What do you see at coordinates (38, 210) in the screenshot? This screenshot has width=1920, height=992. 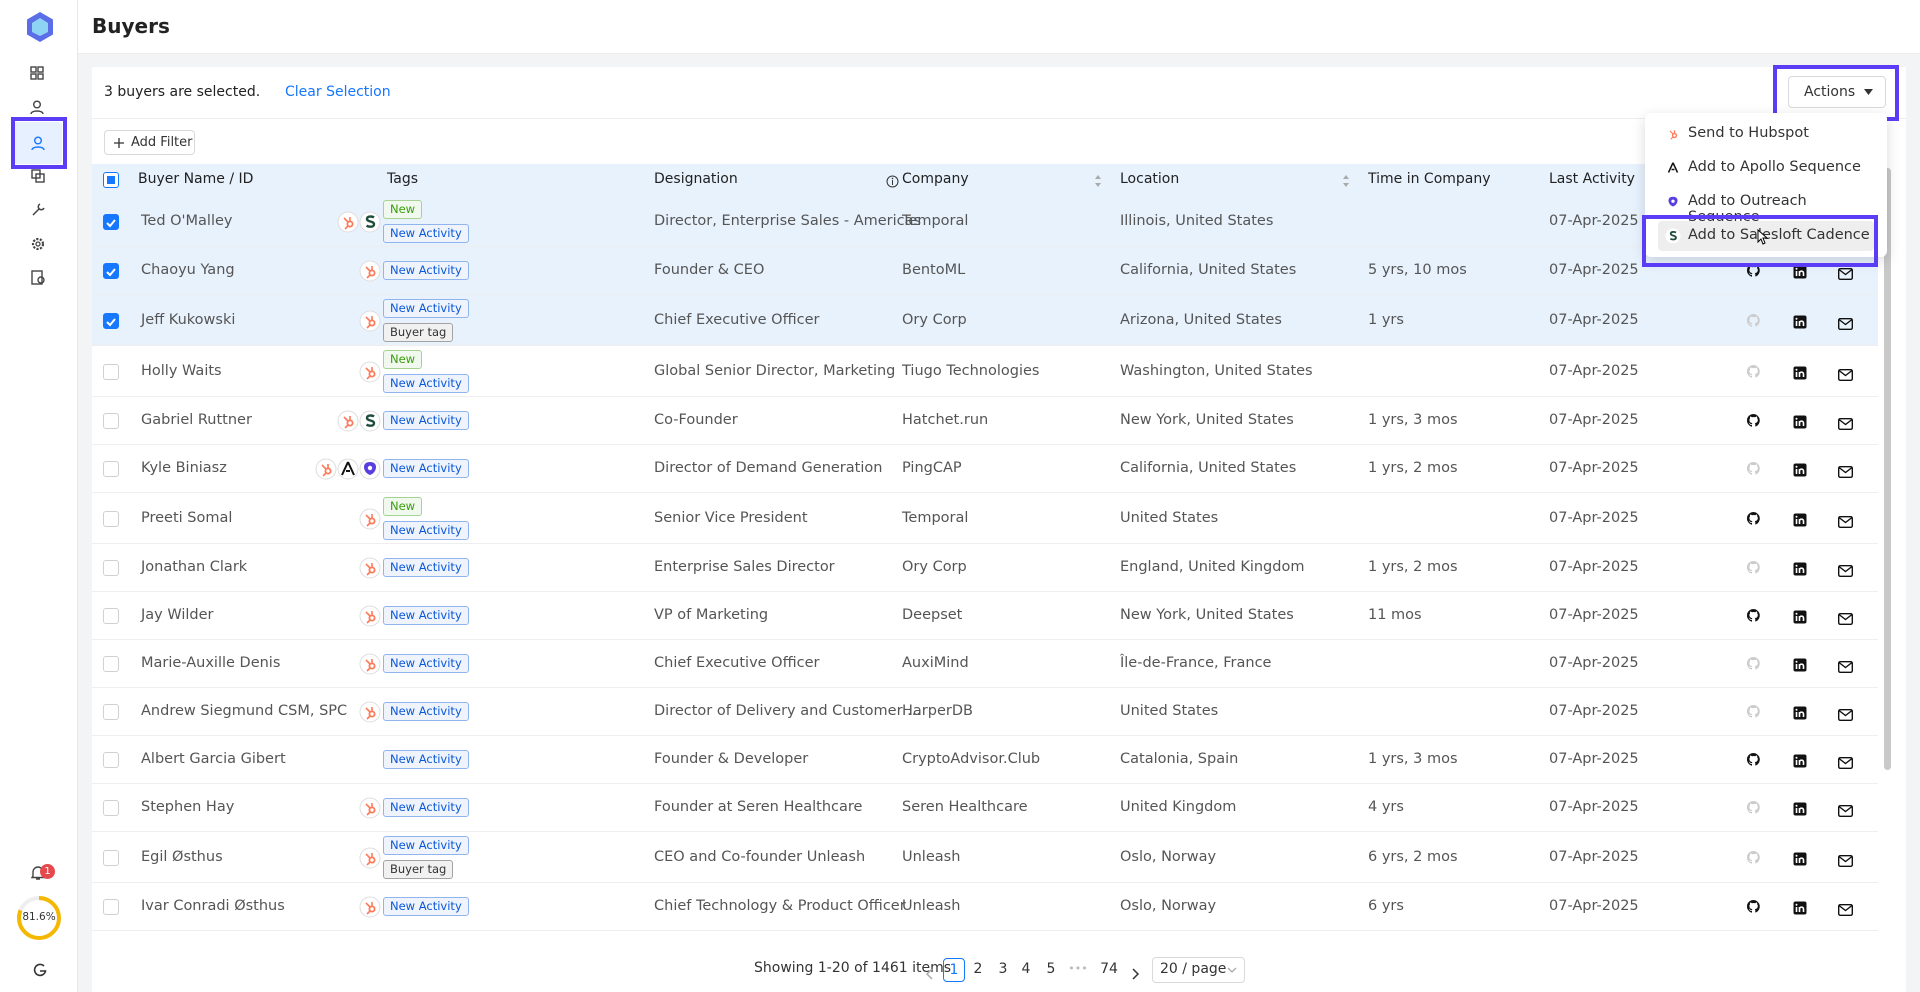 I see `nav-tools` at bounding box center [38, 210].